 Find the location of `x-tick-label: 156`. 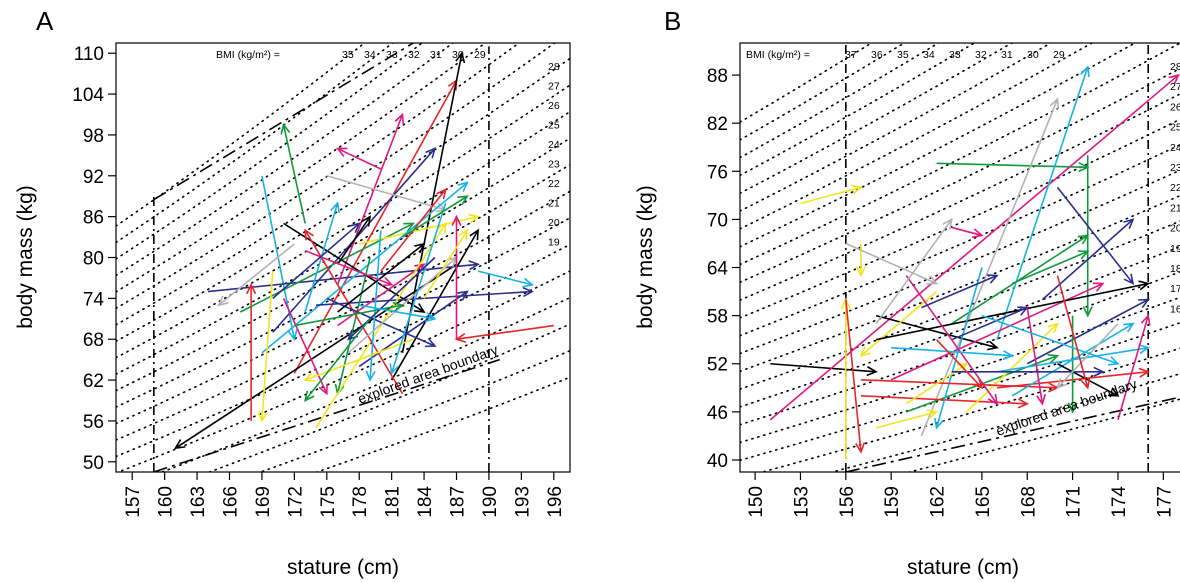

x-tick-label: 156 is located at coordinates (847, 502).